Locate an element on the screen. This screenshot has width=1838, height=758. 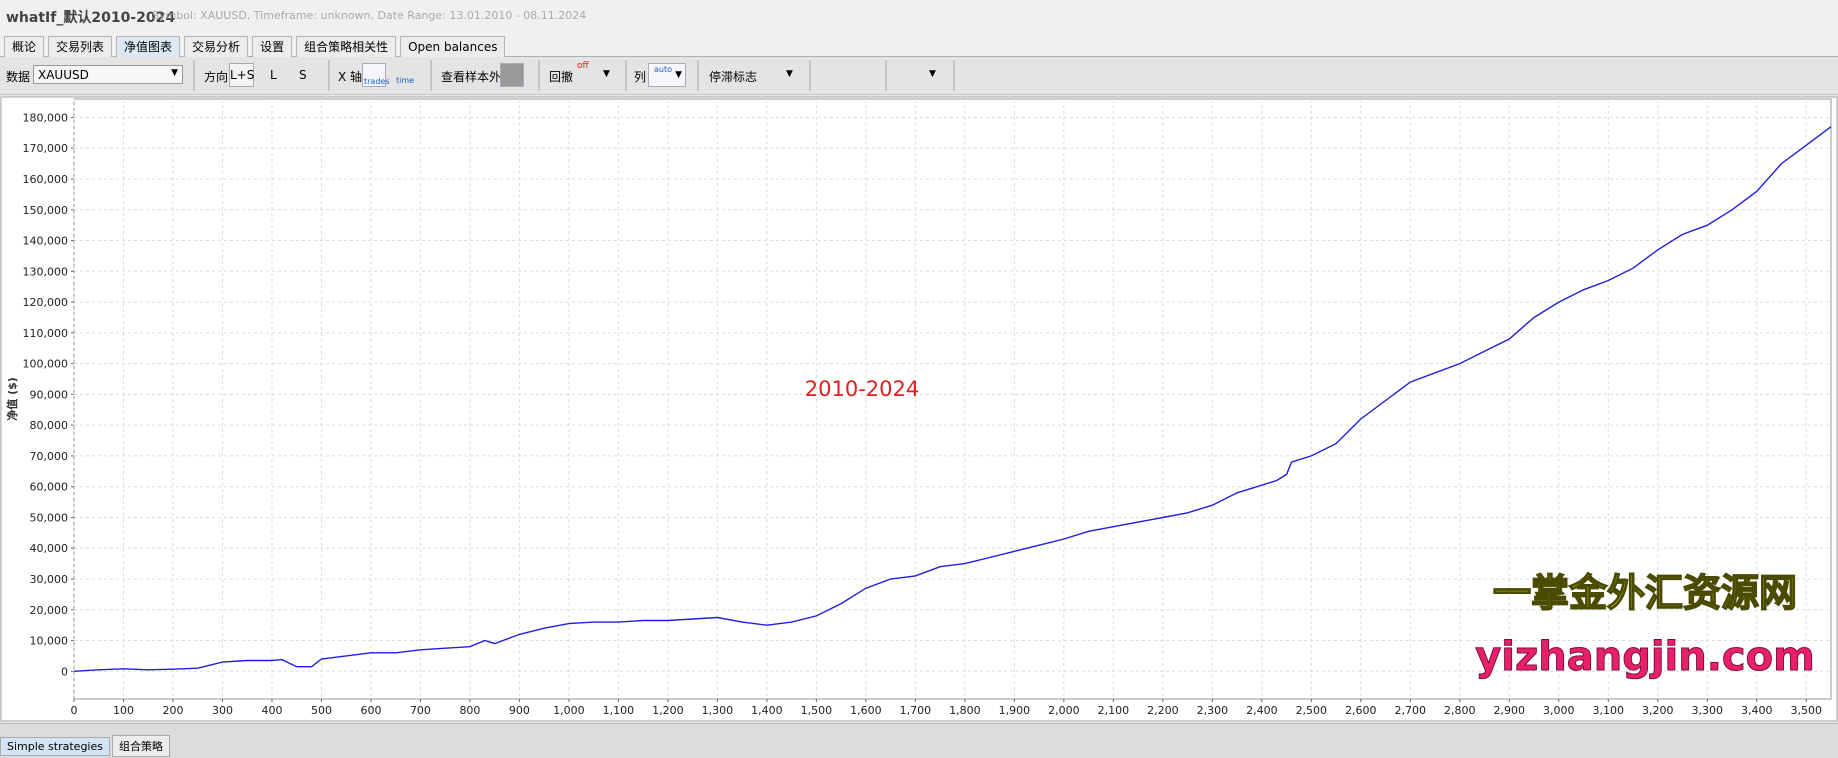
x-axis-button: trades is located at coordinates (376, 75).